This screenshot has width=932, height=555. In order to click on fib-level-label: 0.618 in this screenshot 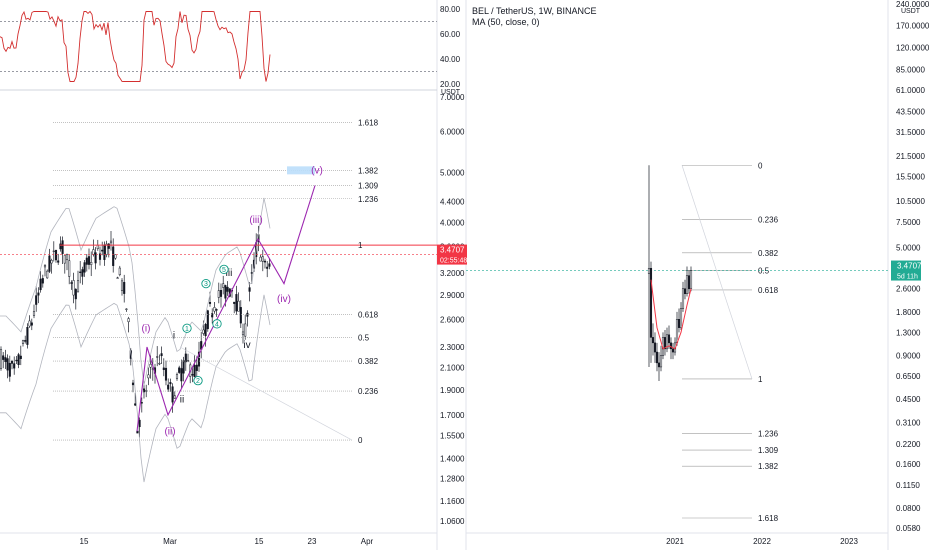, I will do `click(368, 314)`.